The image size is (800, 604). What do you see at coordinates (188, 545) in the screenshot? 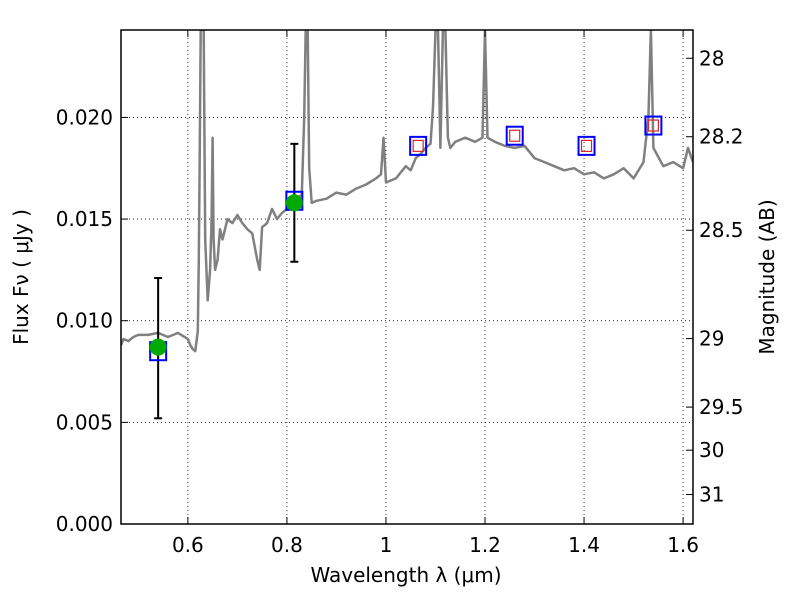
I see `x-tick-label: 0.6` at bounding box center [188, 545].